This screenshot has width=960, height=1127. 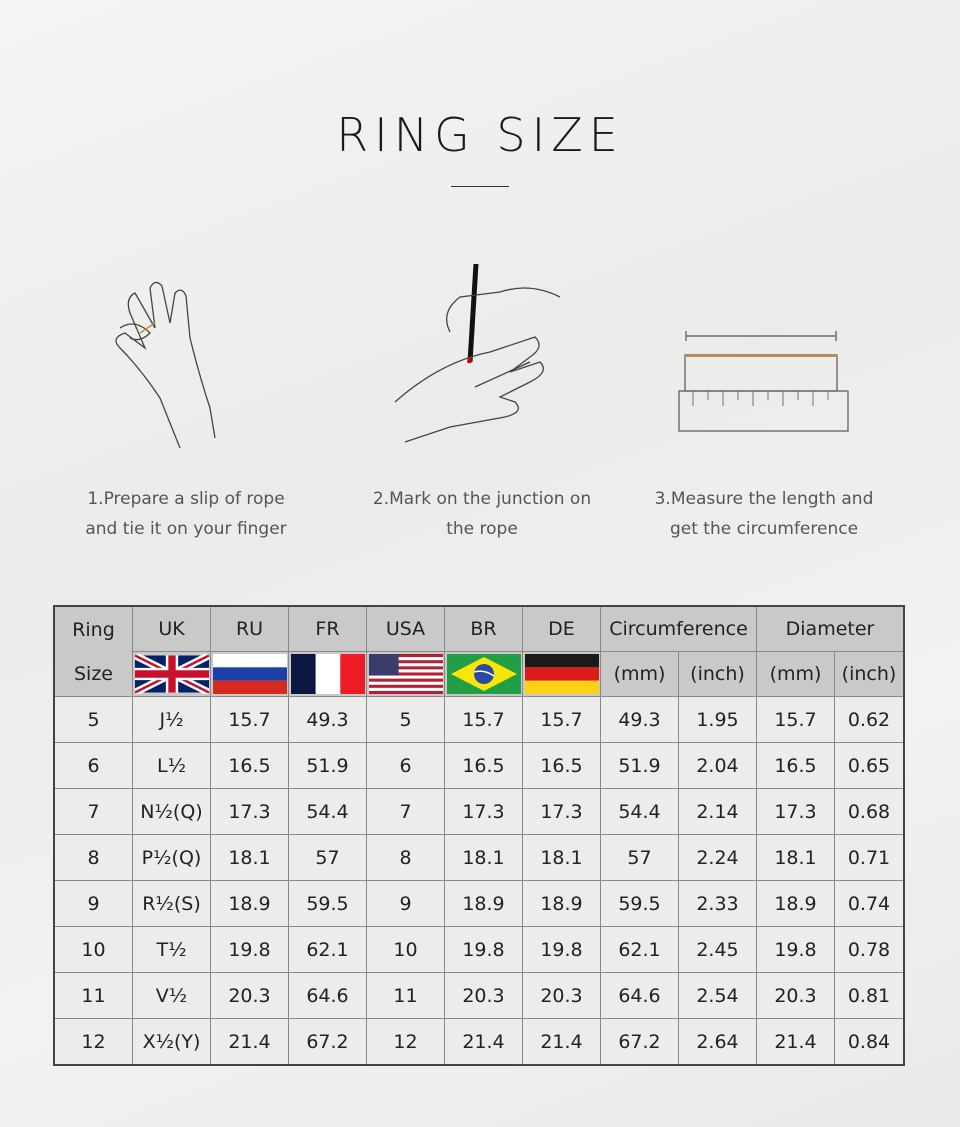 What do you see at coordinates (405, 628) in the screenshot?
I see `usa-header: USA` at bounding box center [405, 628].